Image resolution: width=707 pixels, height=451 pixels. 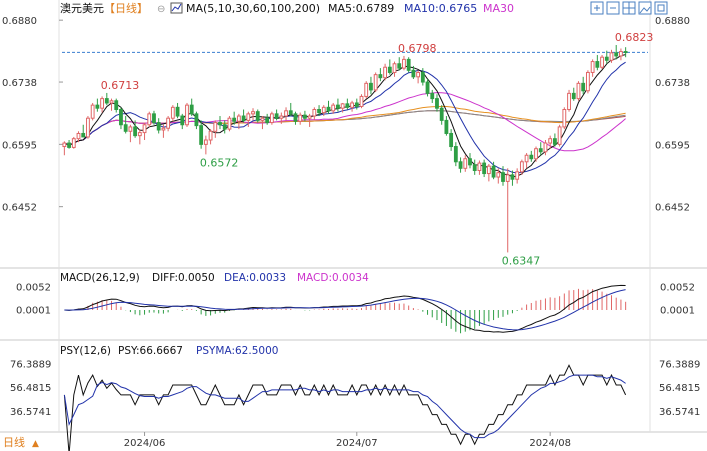 What do you see at coordinates (30, 365) in the screenshot?
I see `psy-tick-label-left: 76.3889` at bounding box center [30, 365].